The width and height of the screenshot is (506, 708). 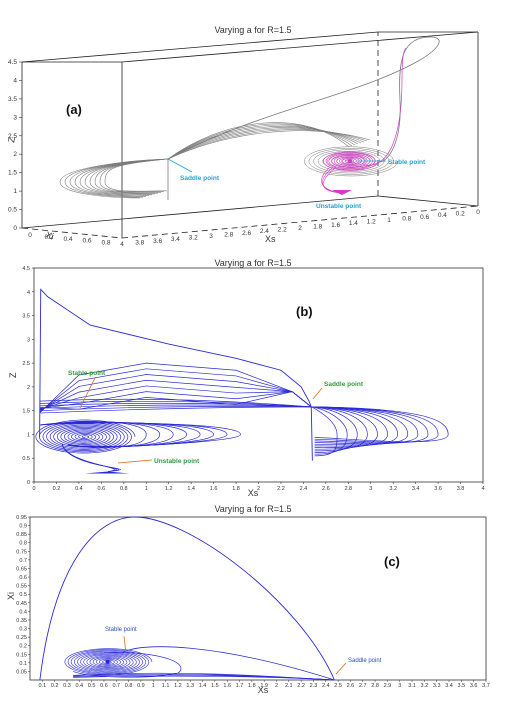 What do you see at coordinates (264, 231) in the screenshot?
I see `panel-a-x-tick-label: 2.4` at bounding box center [264, 231].